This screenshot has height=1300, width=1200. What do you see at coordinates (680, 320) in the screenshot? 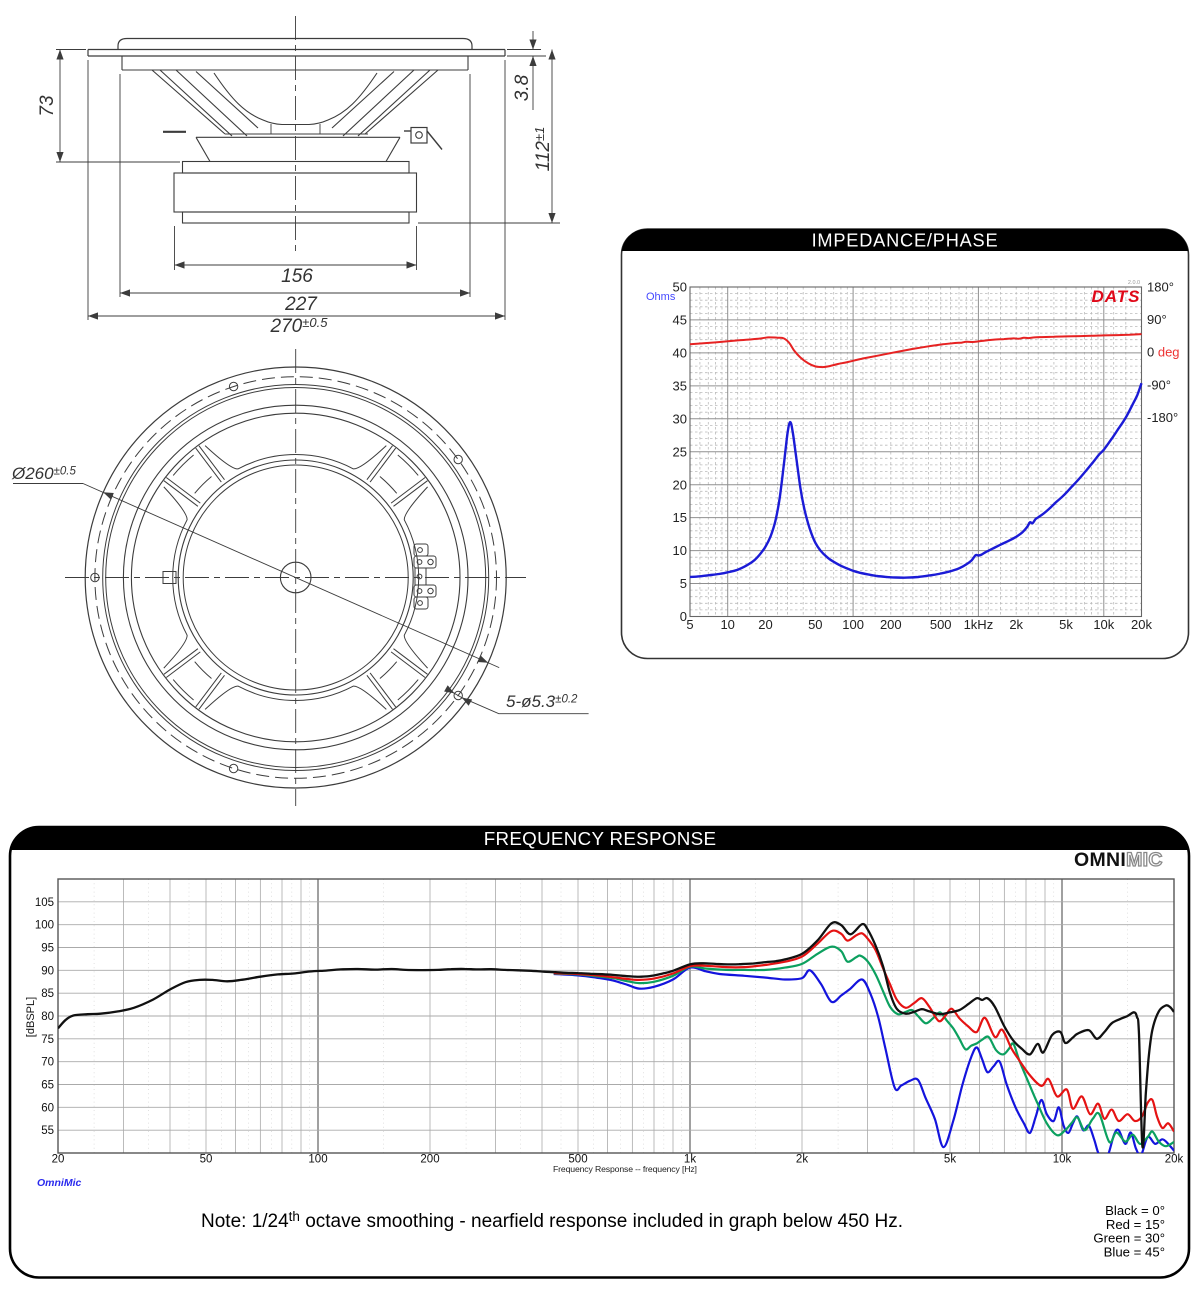
I see `svg-text: 45` at bounding box center [680, 320].